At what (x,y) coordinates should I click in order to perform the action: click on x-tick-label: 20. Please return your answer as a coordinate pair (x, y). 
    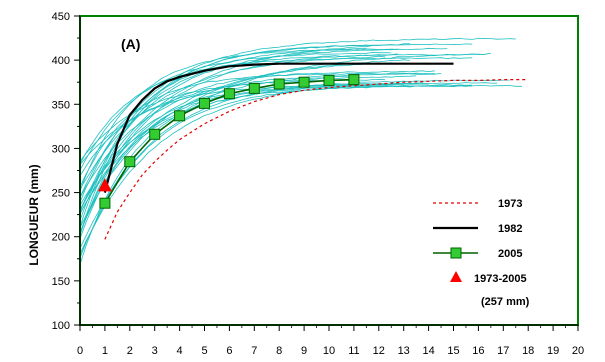
    Looking at the image, I should click on (578, 351).